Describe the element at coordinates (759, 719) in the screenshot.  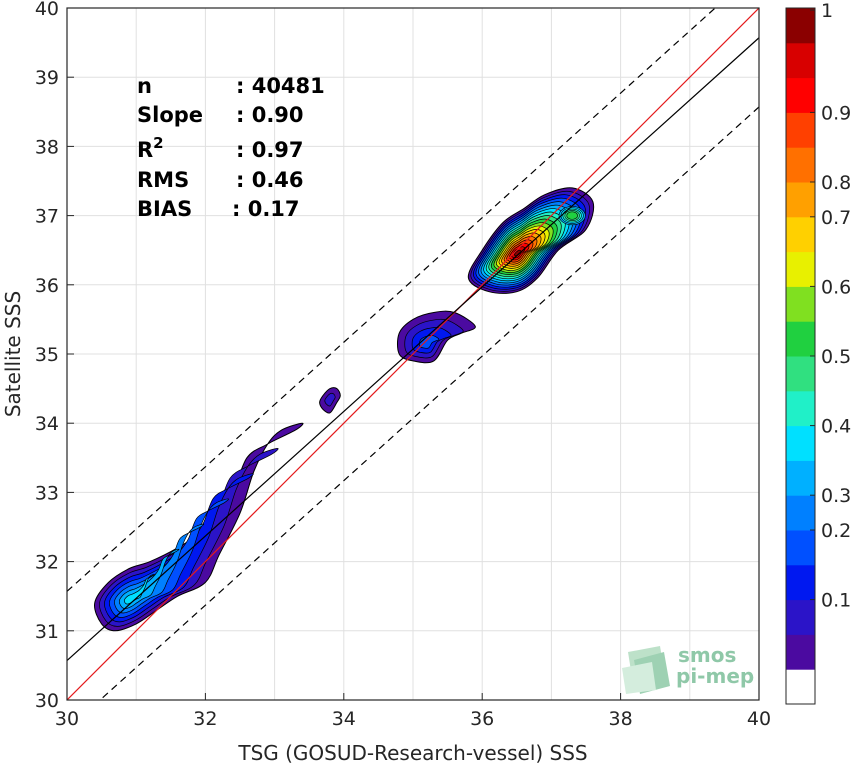
I see `x-tick-label: 40` at that location.